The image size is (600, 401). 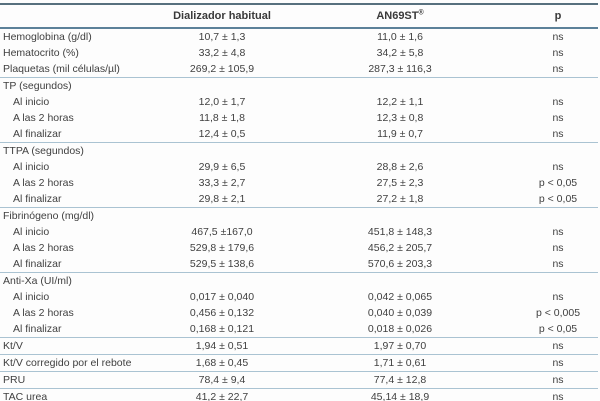 I want to click on value-dializador-habitual: 10,7 ± 1,3, so click(x=222, y=37).